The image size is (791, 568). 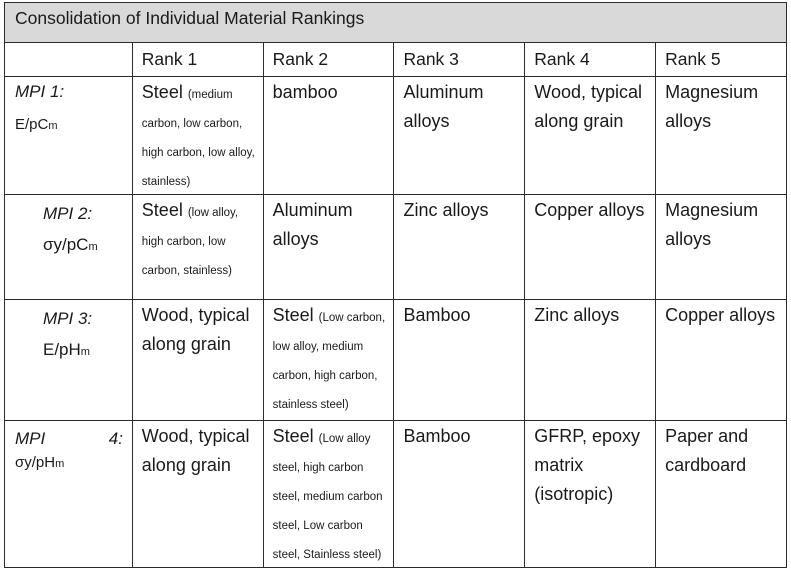 I want to click on metric-base: E/pH, so click(x=62, y=349).